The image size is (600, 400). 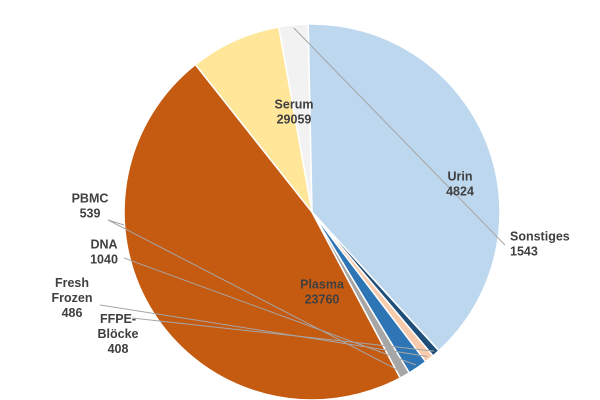 What do you see at coordinates (283, 334) in the screenshot?
I see `leader-line-ffpe-blocke` at bounding box center [283, 334].